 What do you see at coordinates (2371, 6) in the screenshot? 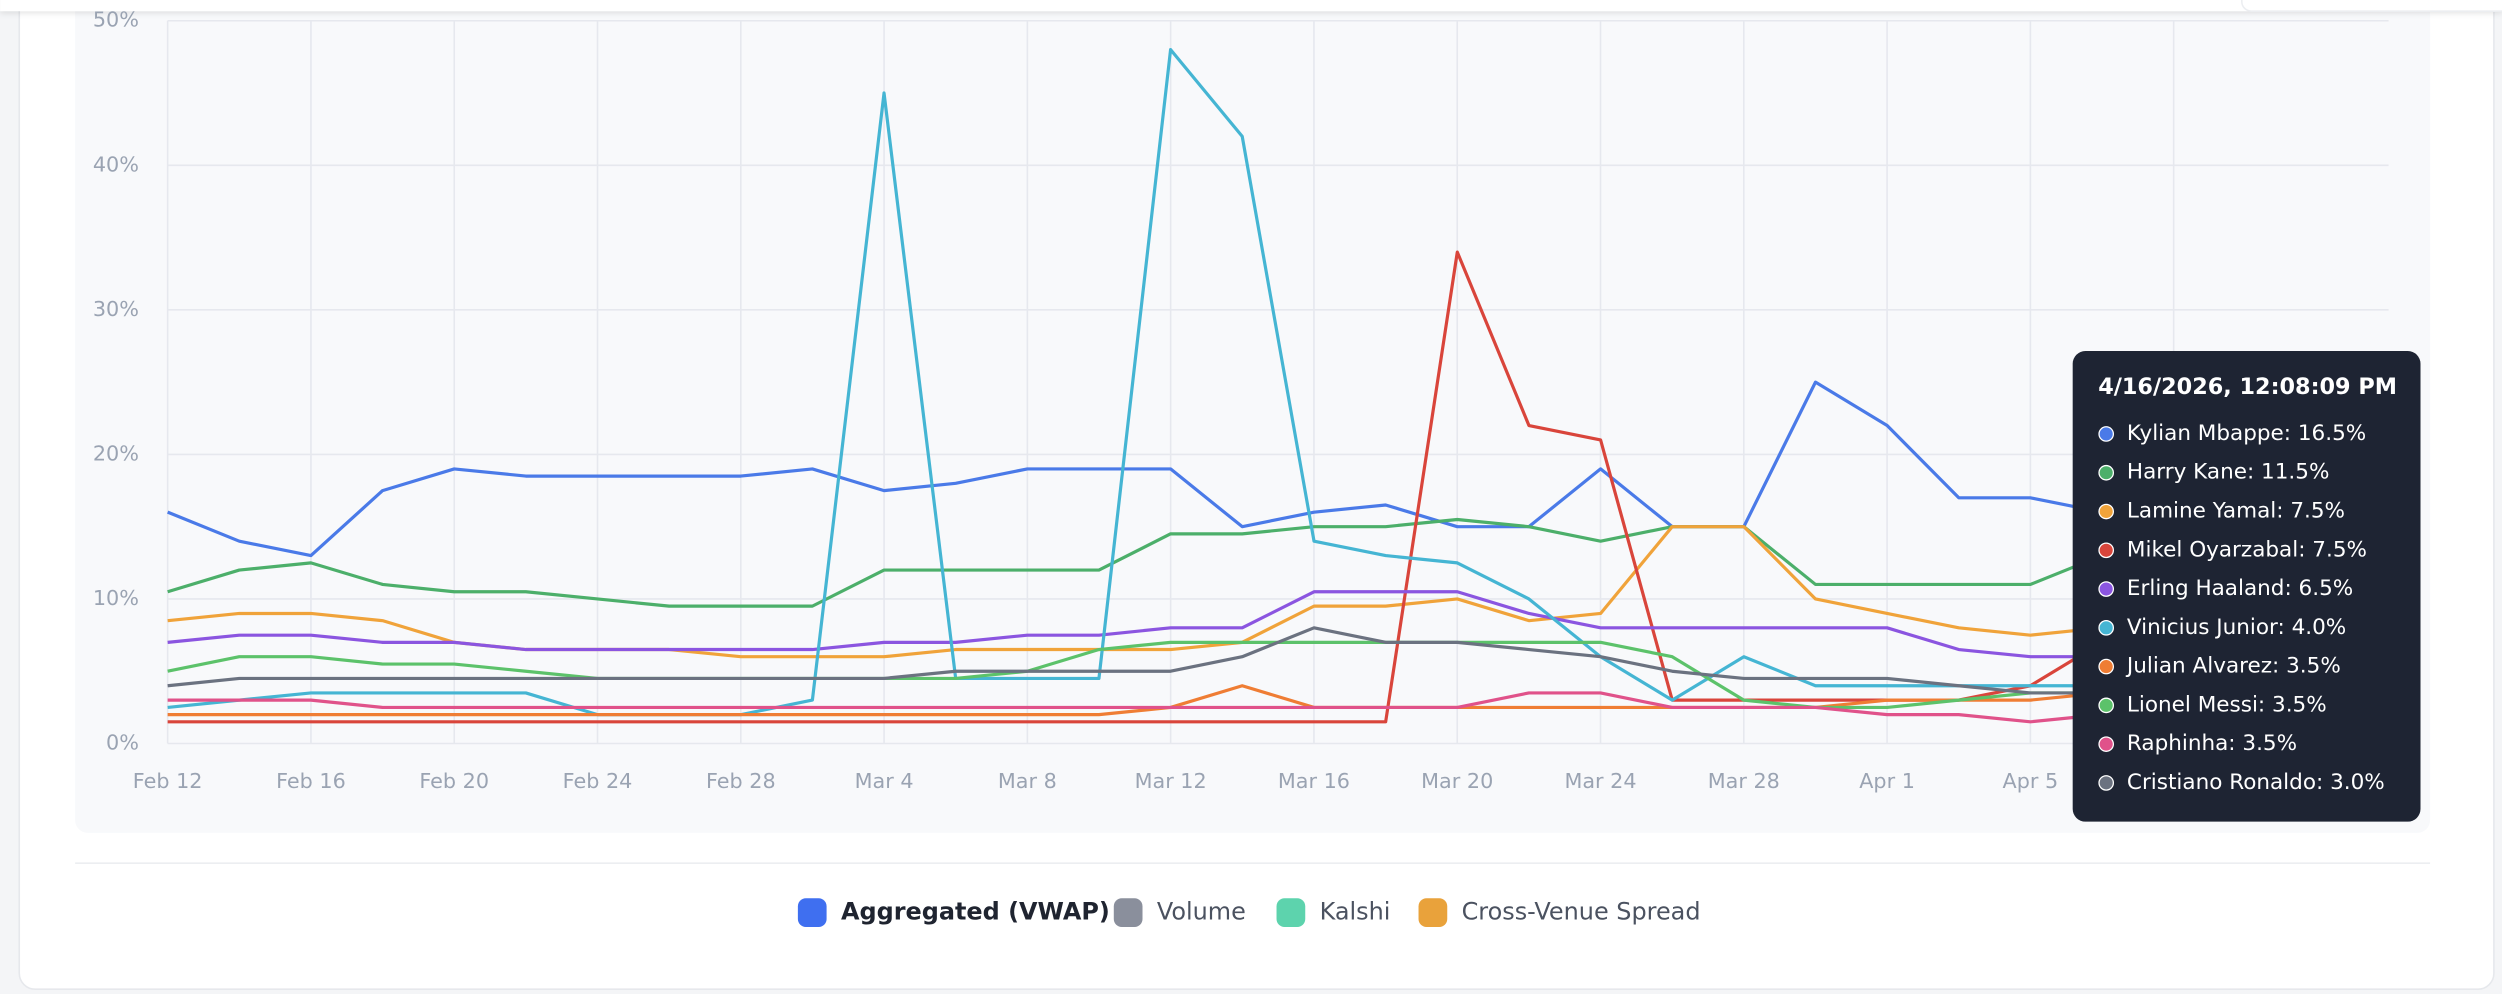
I see `top-bar-control` at bounding box center [2371, 6].